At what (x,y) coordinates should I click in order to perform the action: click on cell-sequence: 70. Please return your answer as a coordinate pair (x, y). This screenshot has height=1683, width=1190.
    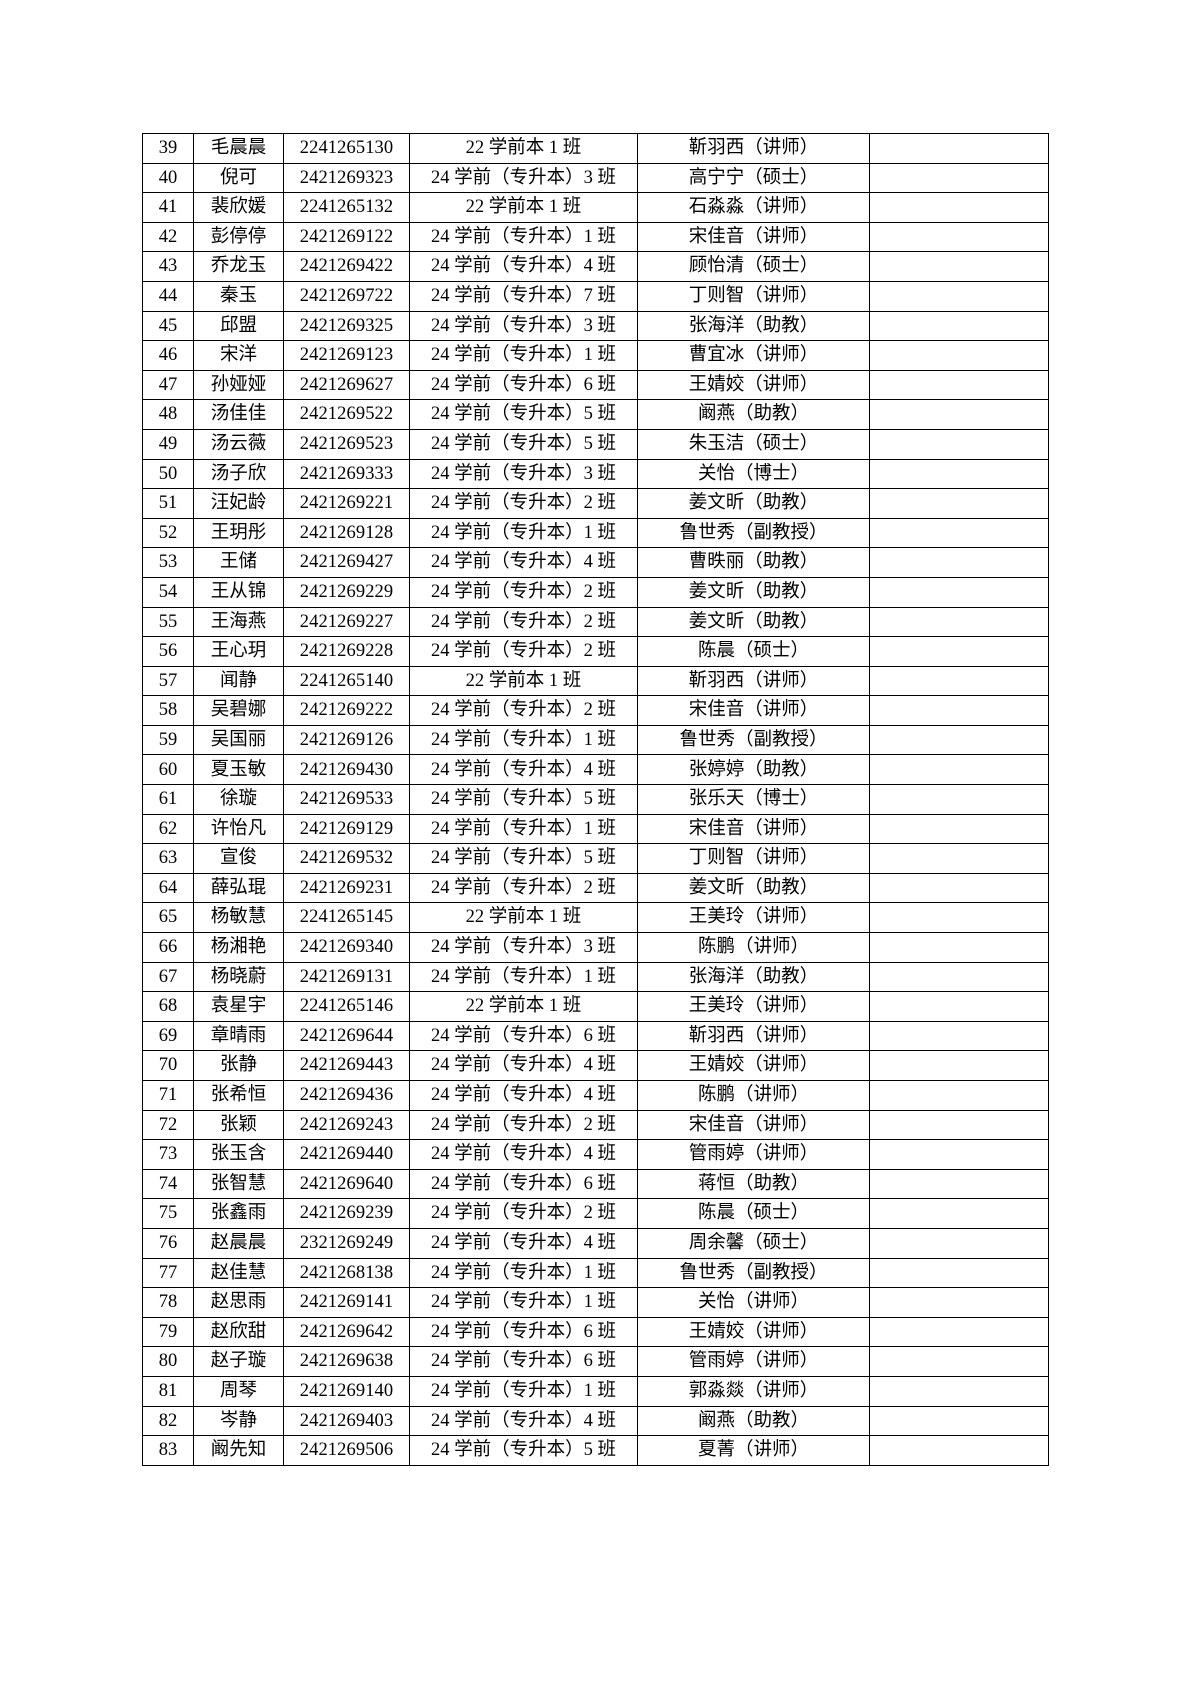
    Looking at the image, I should click on (168, 1065).